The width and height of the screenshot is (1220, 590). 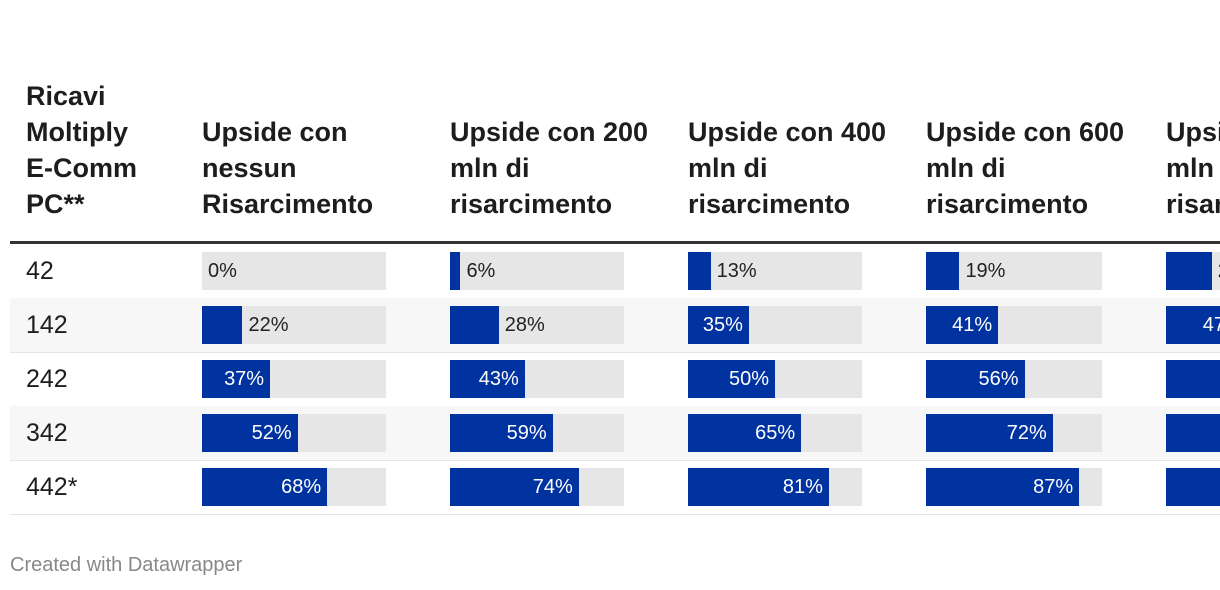 I want to click on value-label: 72%, so click(x=1026, y=433).